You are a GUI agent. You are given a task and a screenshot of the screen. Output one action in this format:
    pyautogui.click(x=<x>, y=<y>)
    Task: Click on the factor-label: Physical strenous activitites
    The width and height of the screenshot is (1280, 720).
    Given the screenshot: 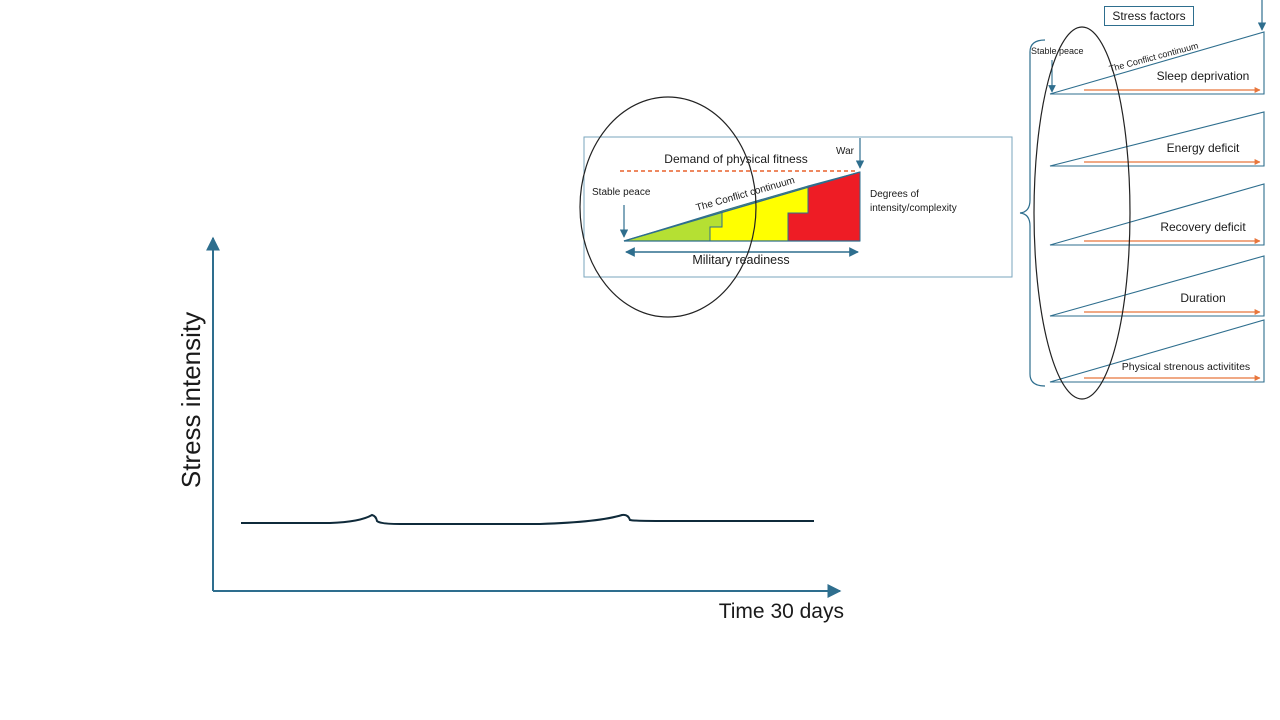 What is the action you would take?
    pyautogui.click(x=1186, y=367)
    